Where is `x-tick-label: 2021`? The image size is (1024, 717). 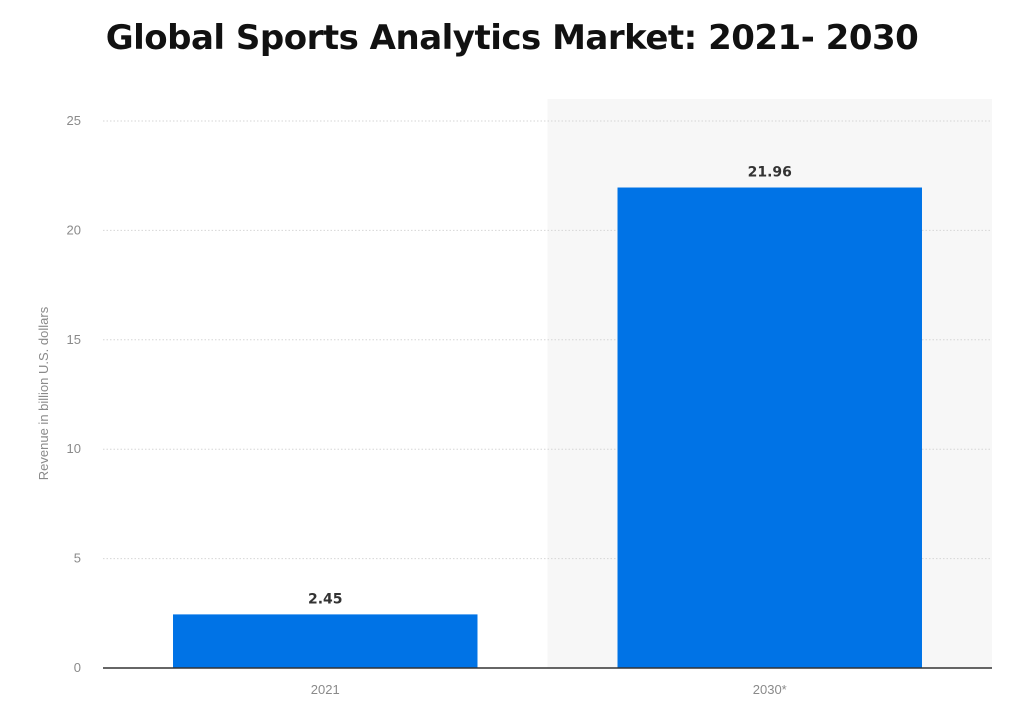
x-tick-label: 2021 is located at coordinates (325, 689).